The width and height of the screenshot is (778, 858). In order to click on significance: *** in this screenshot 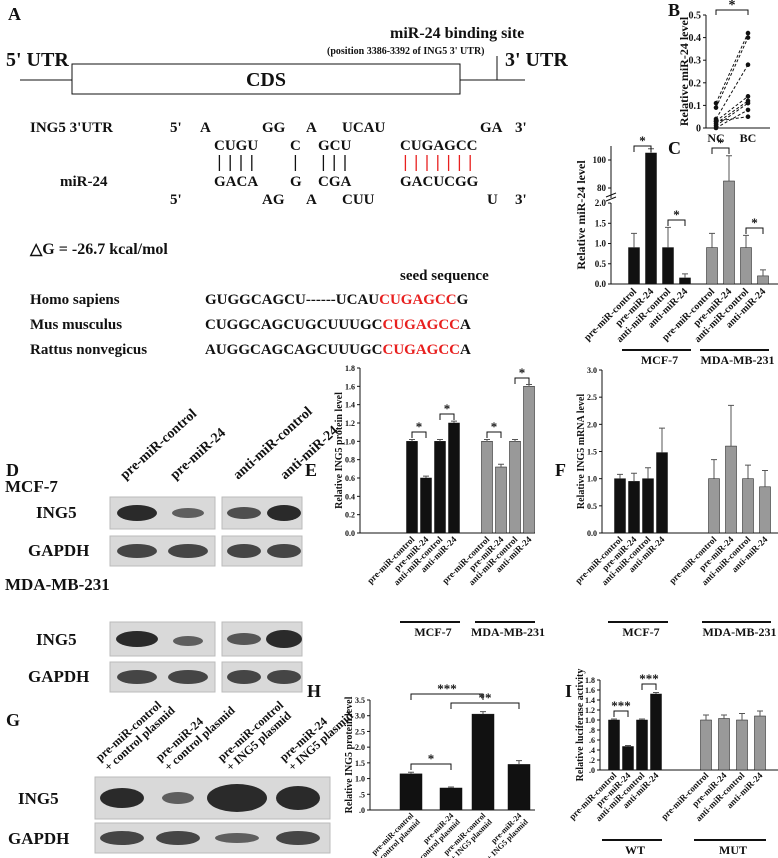, I will do `click(621, 705)`.